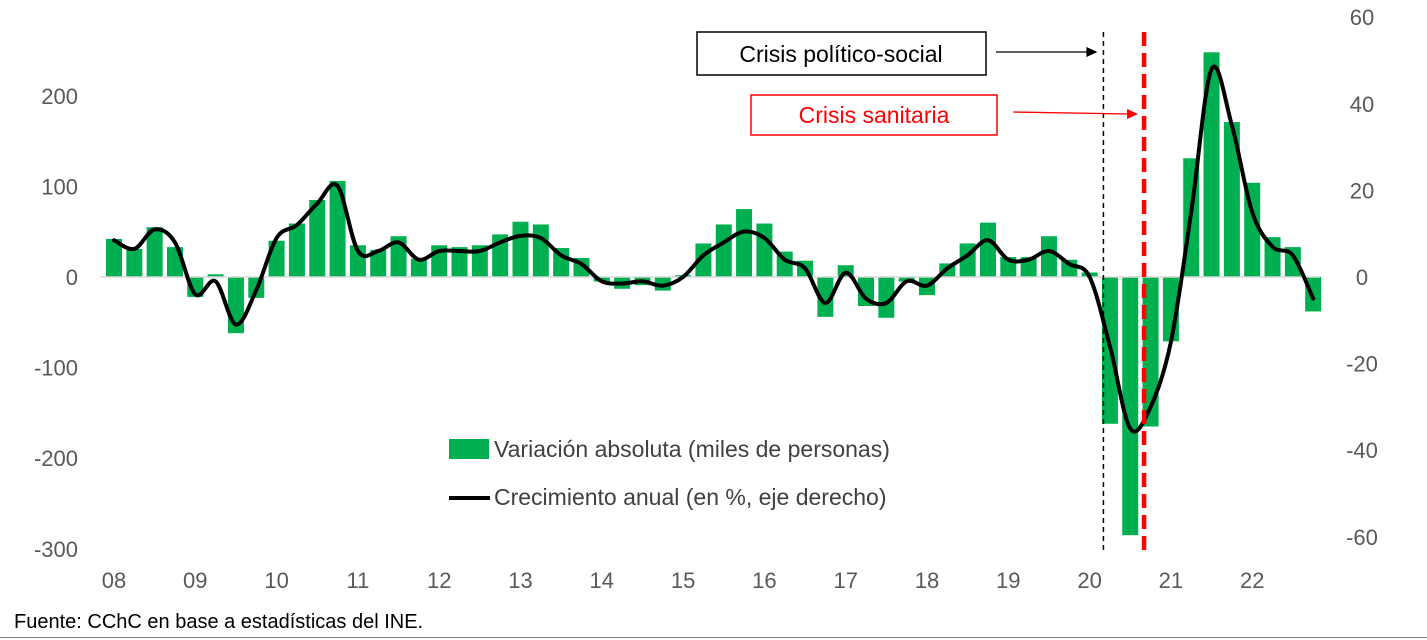 This screenshot has width=1427, height=640. I want to click on y-tick-label: 0, so click(72, 277).